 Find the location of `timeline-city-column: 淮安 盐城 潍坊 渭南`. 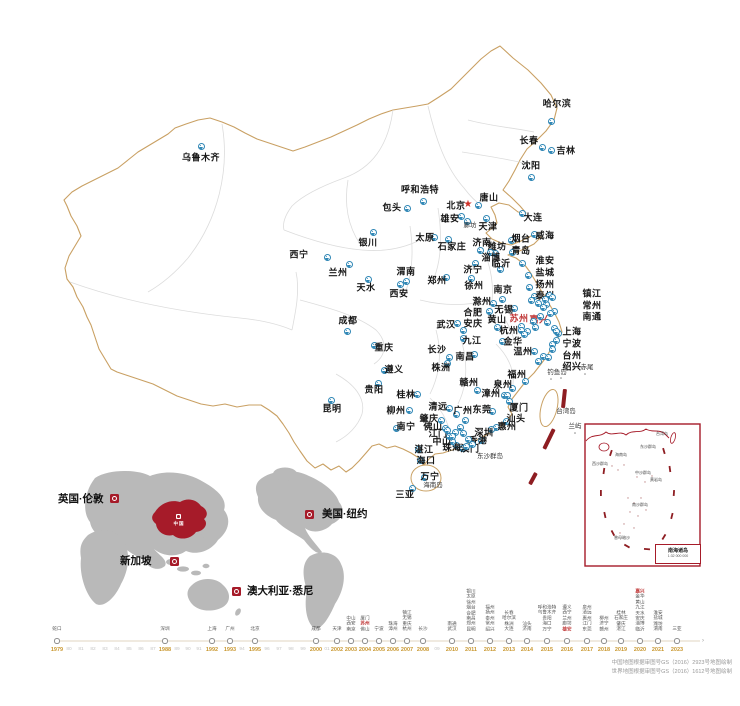

timeline-city-column: 淮安 盐城 潍坊 渭南 is located at coordinates (658, 621).